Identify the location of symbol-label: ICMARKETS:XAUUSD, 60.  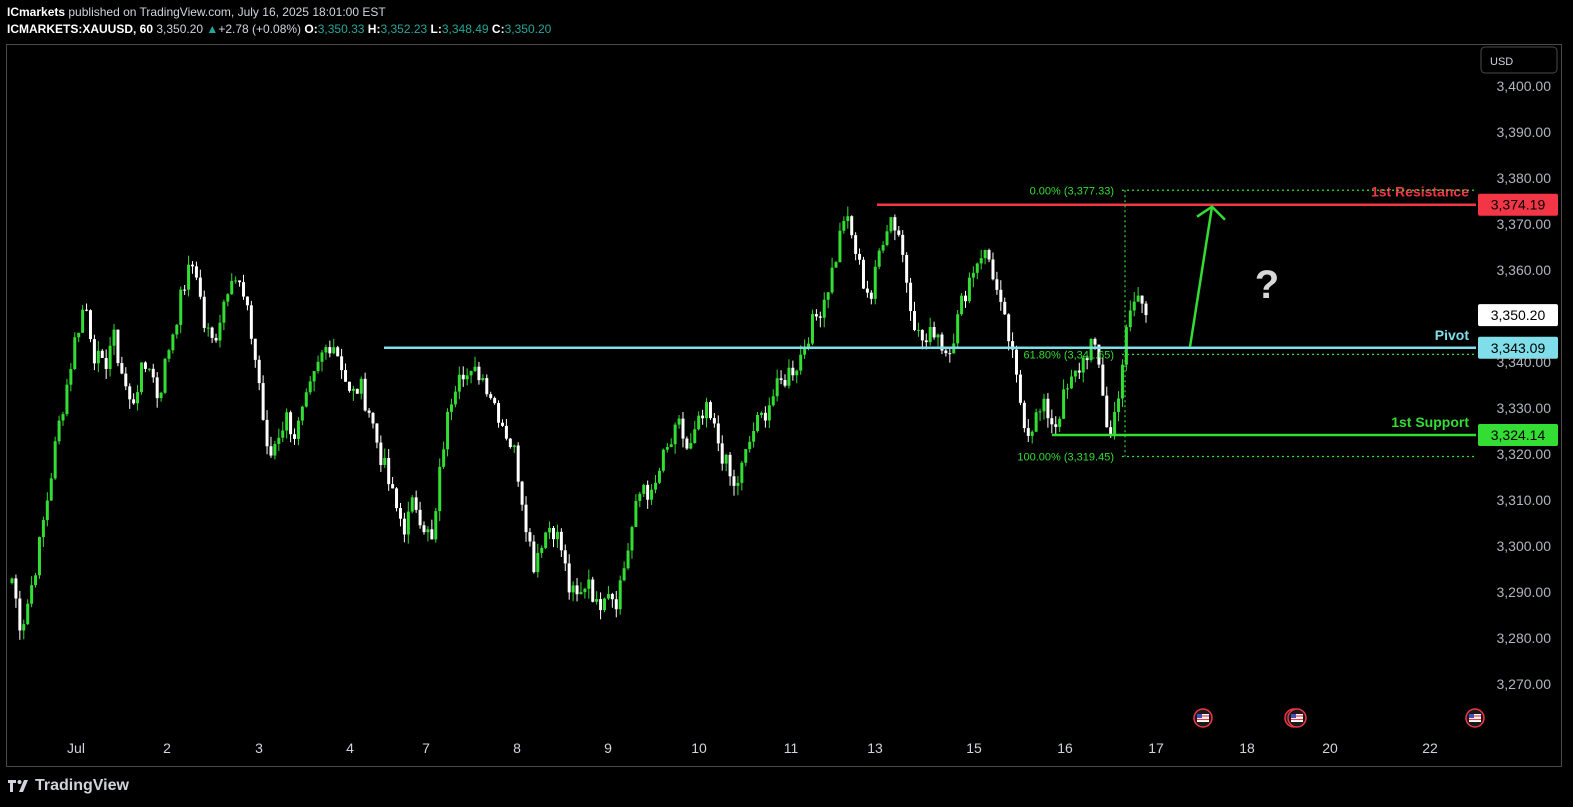
(80, 29).